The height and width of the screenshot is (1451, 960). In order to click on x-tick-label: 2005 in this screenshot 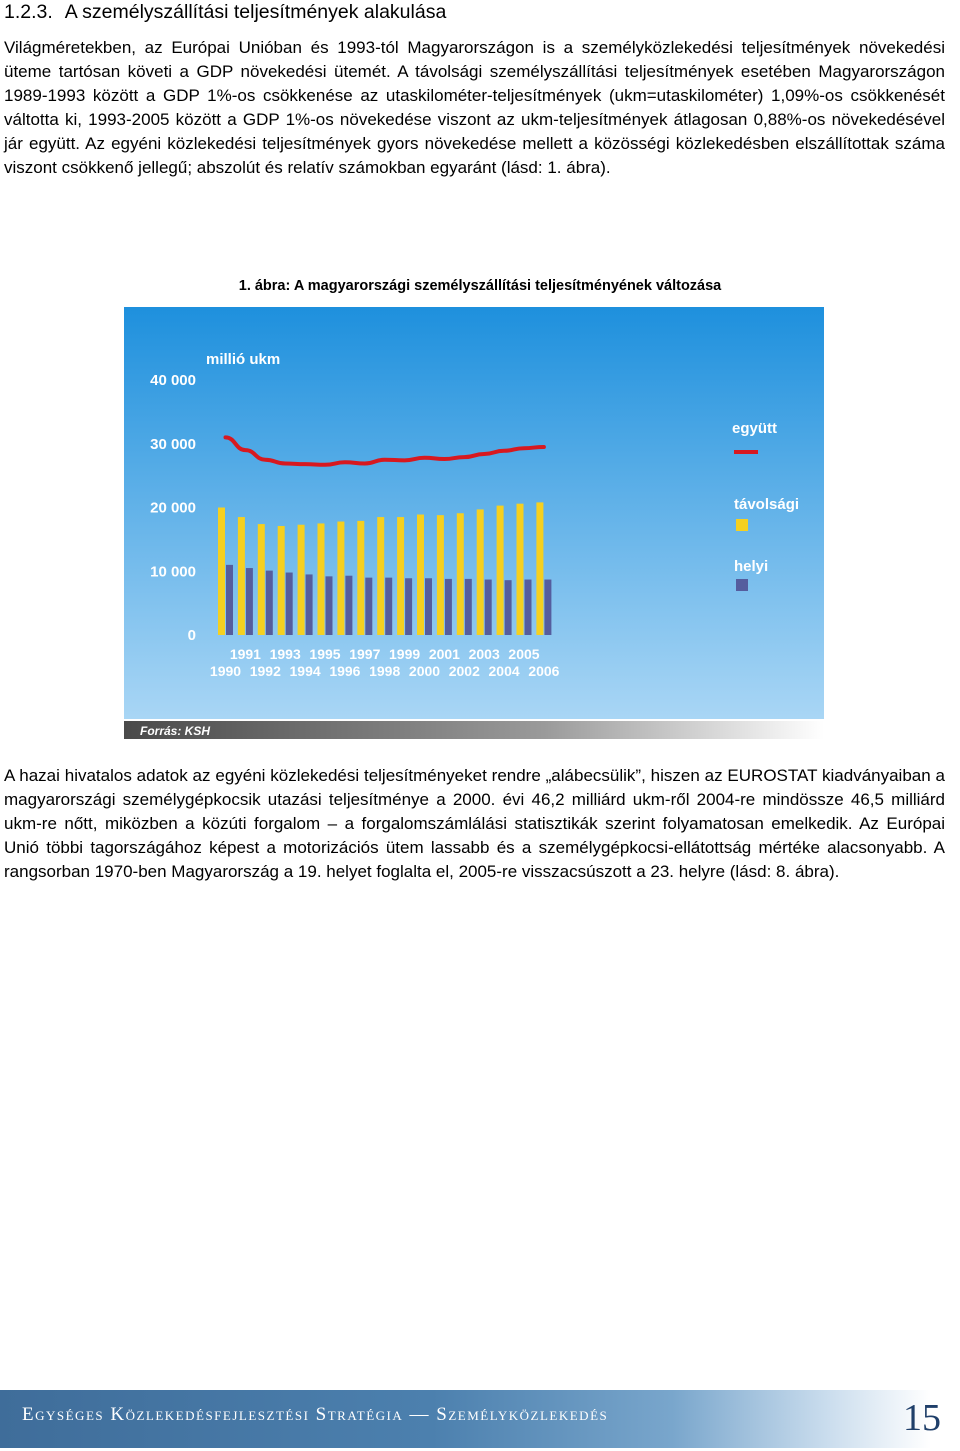, I will do `click(523, 654)`.